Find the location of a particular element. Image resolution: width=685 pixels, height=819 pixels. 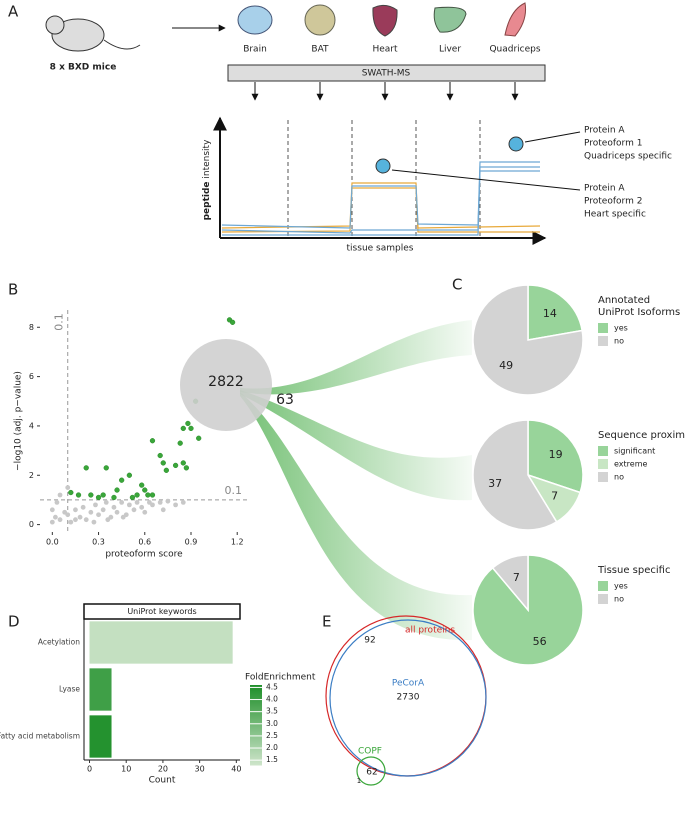

tissue-label: Quadriceps is located at coordinates (514, 50).